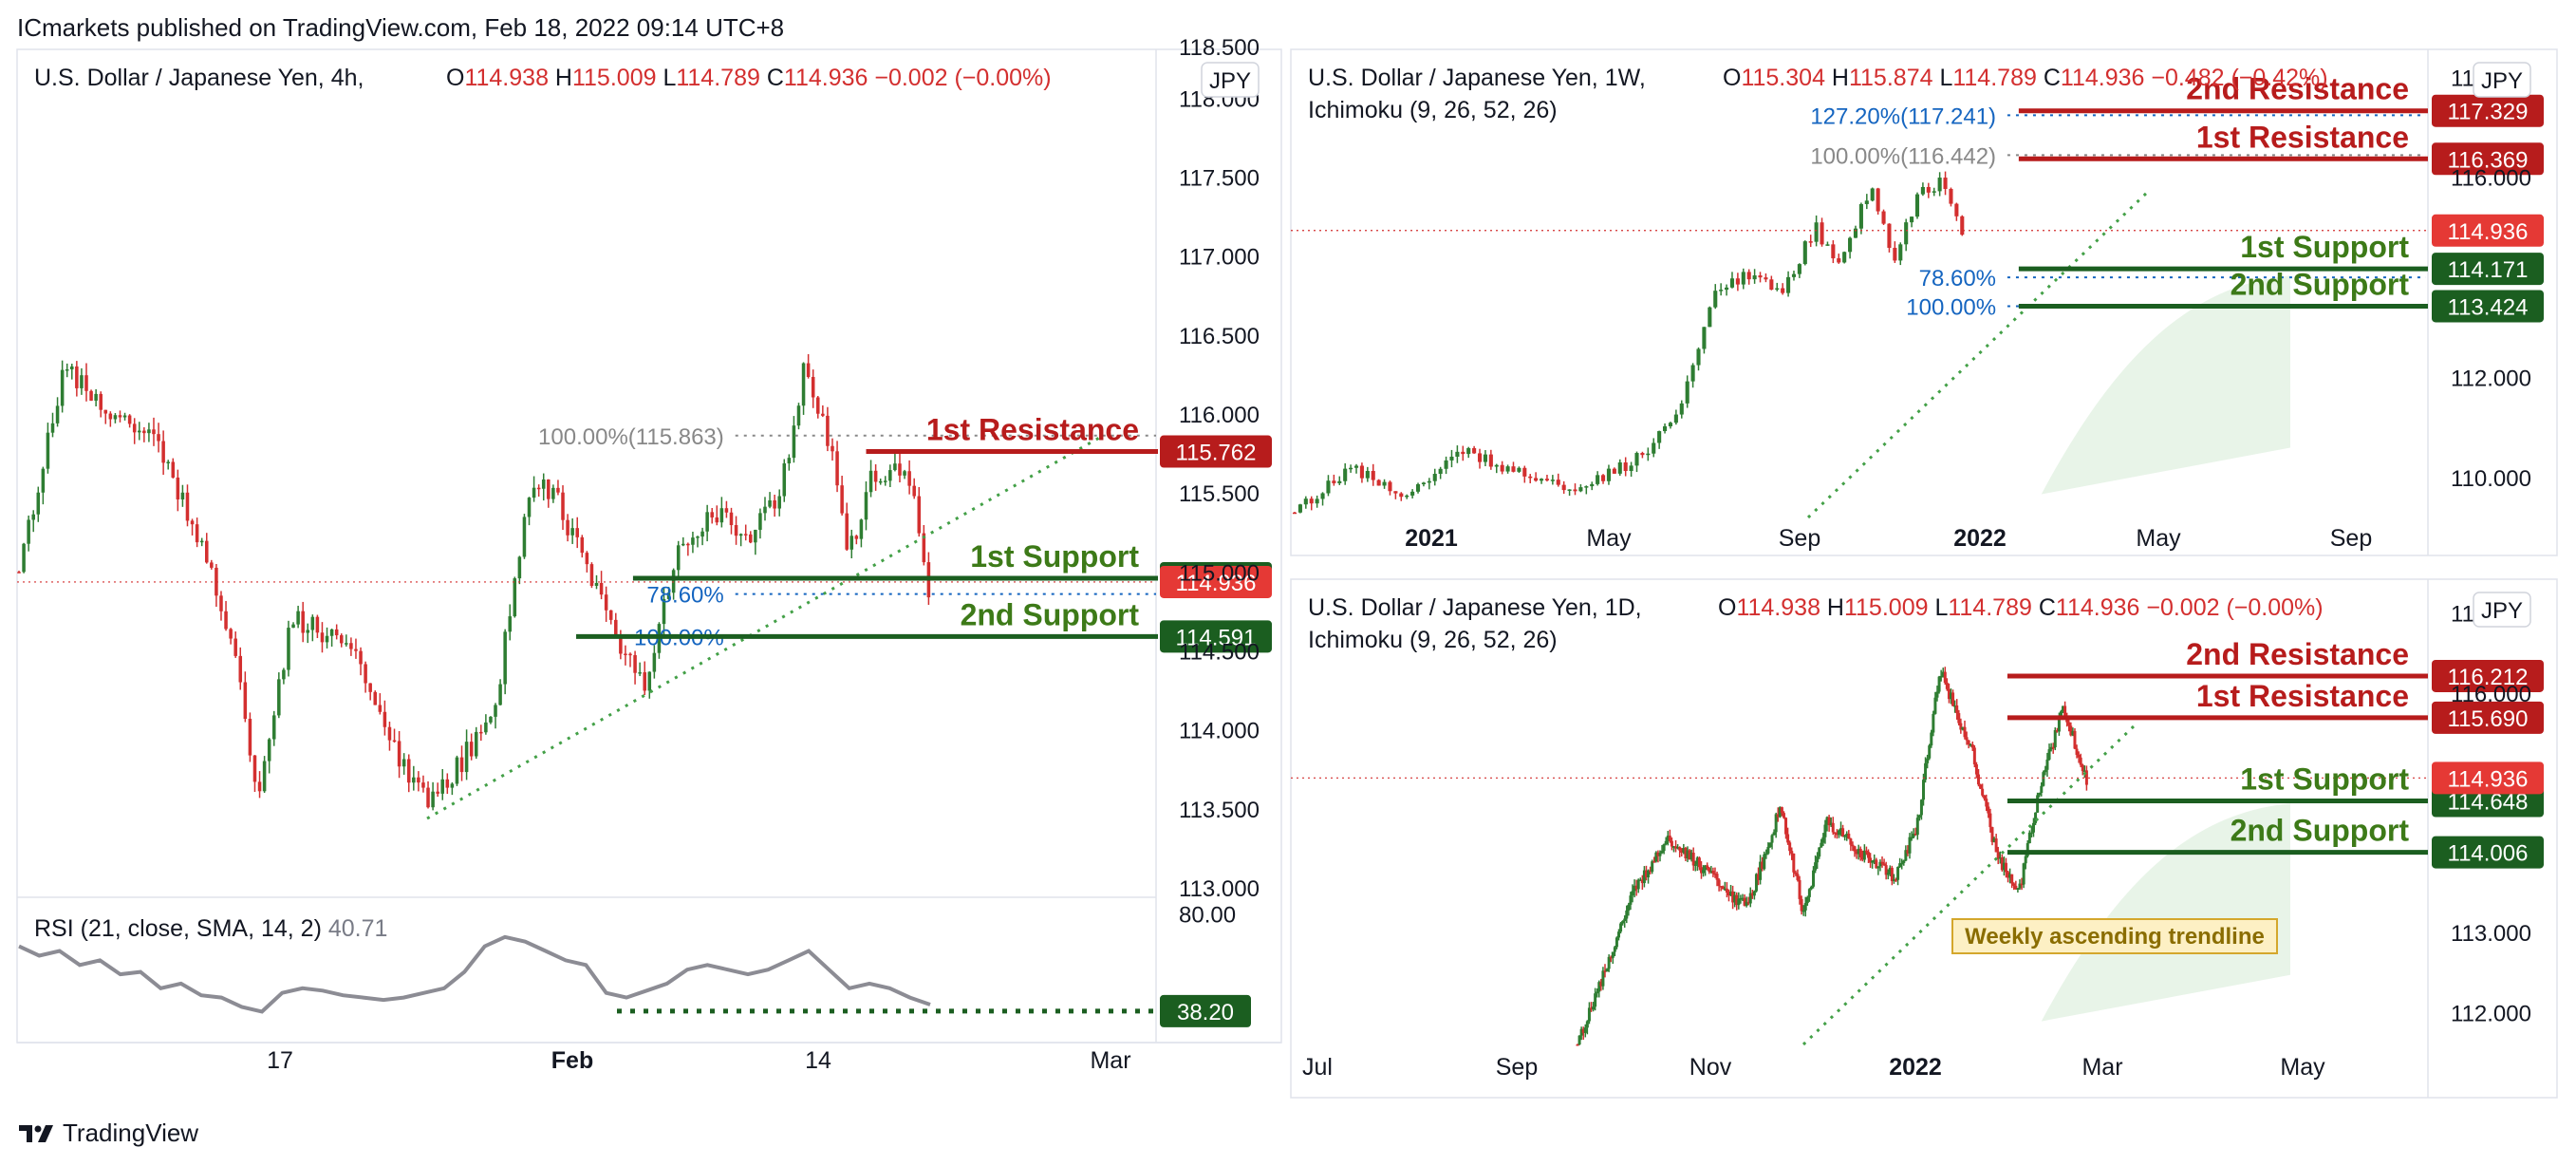 This screenshot has width=2576, height=1166. What do you see at coordinates (199, 78) in the screenshot?
I see `chart-title: U.S. Dollar / Japanese Yen, 4h,` at bounding box center [199, 78].